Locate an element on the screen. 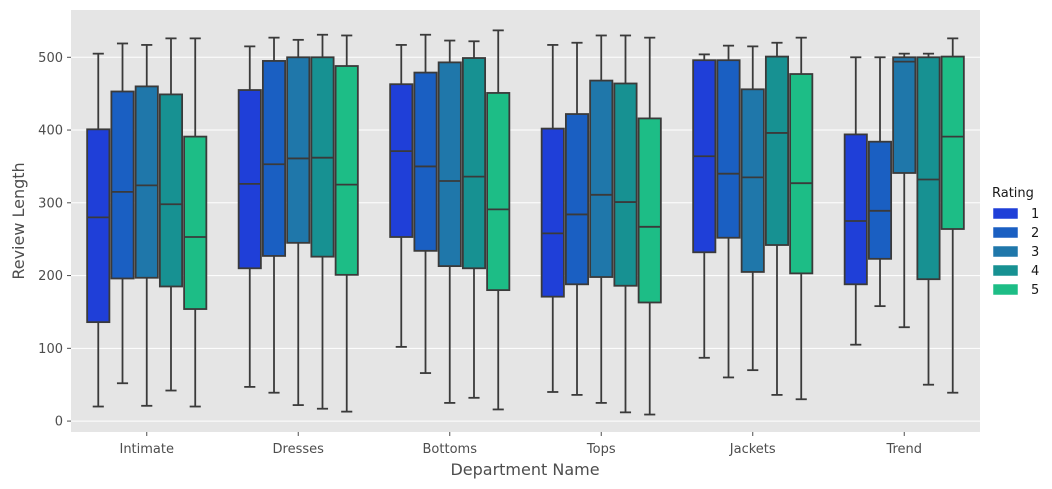  x-tick-label: Trend is located at coordinates (903, 449).